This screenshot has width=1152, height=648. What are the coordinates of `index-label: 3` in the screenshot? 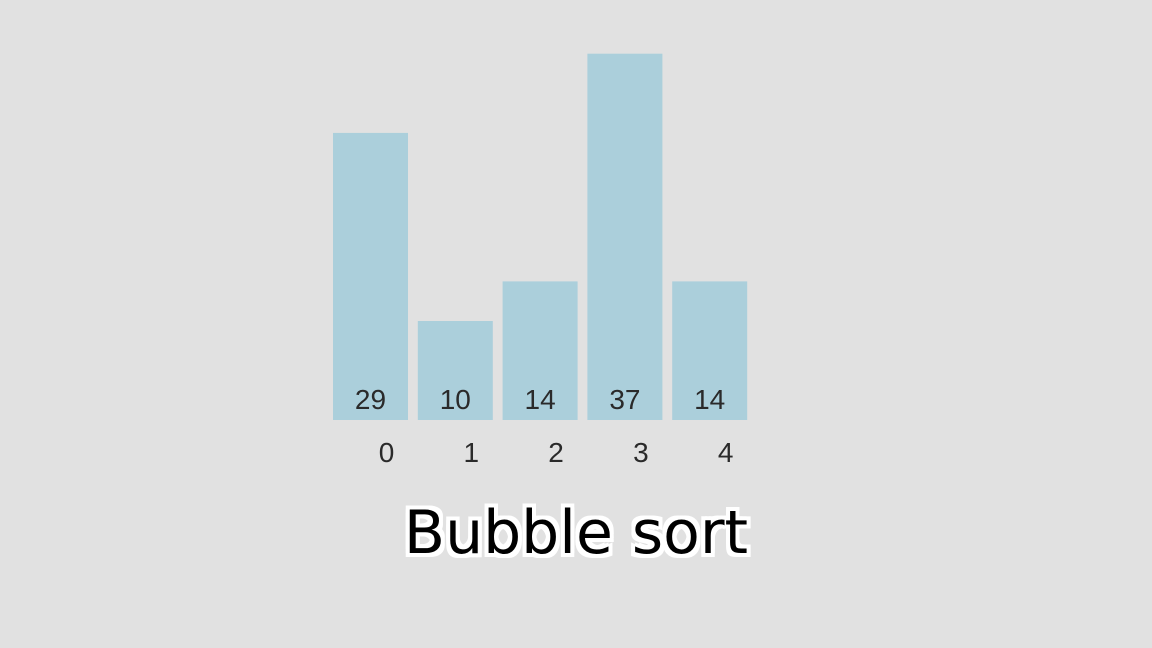 It's located at (641, 452).